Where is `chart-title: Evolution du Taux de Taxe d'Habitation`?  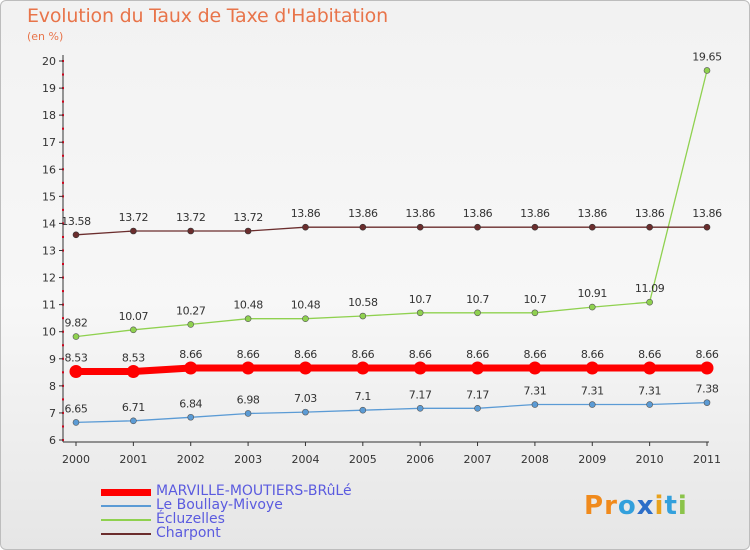 chart-title: Evolution du Taux de Taxe d'Habitation is located at coordinates (207, 16).